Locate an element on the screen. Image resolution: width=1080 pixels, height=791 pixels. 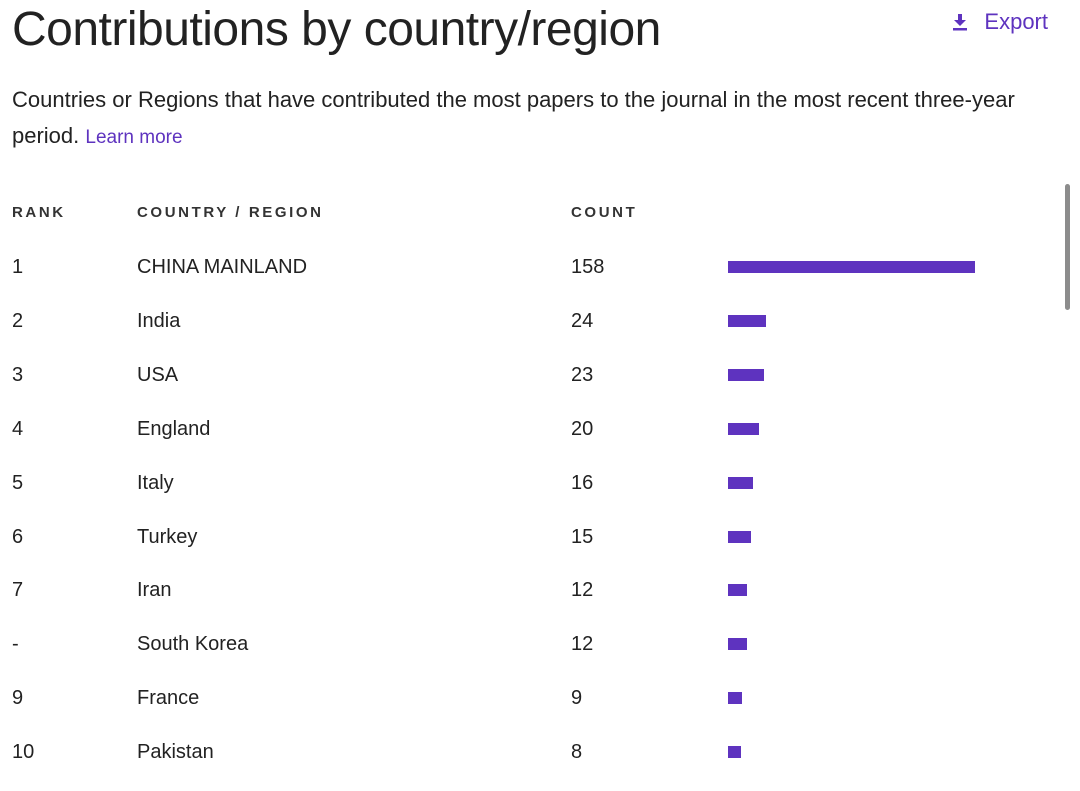
count-cell: 8 is located at coordinates (577, 752).